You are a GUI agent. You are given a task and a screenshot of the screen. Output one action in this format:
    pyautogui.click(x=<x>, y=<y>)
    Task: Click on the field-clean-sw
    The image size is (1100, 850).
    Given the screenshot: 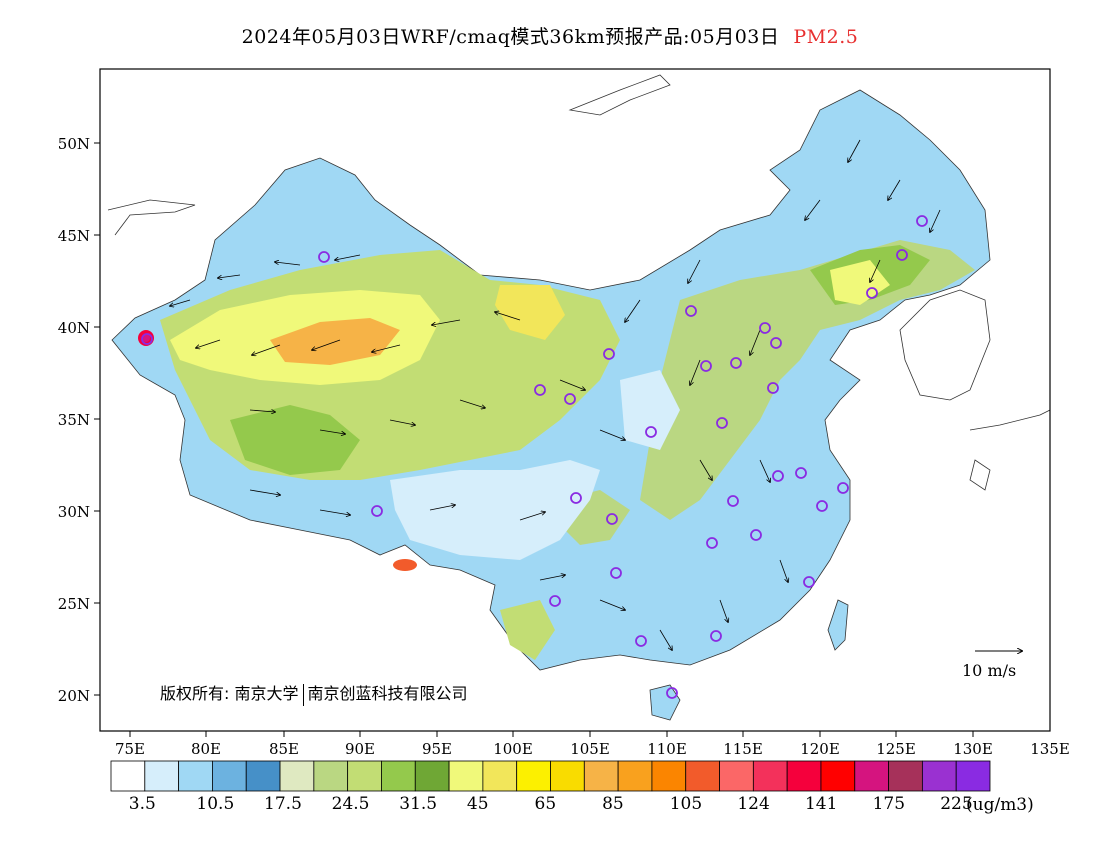 What is the action you would take?
    pyautogui.click(x=495, y=510)
    